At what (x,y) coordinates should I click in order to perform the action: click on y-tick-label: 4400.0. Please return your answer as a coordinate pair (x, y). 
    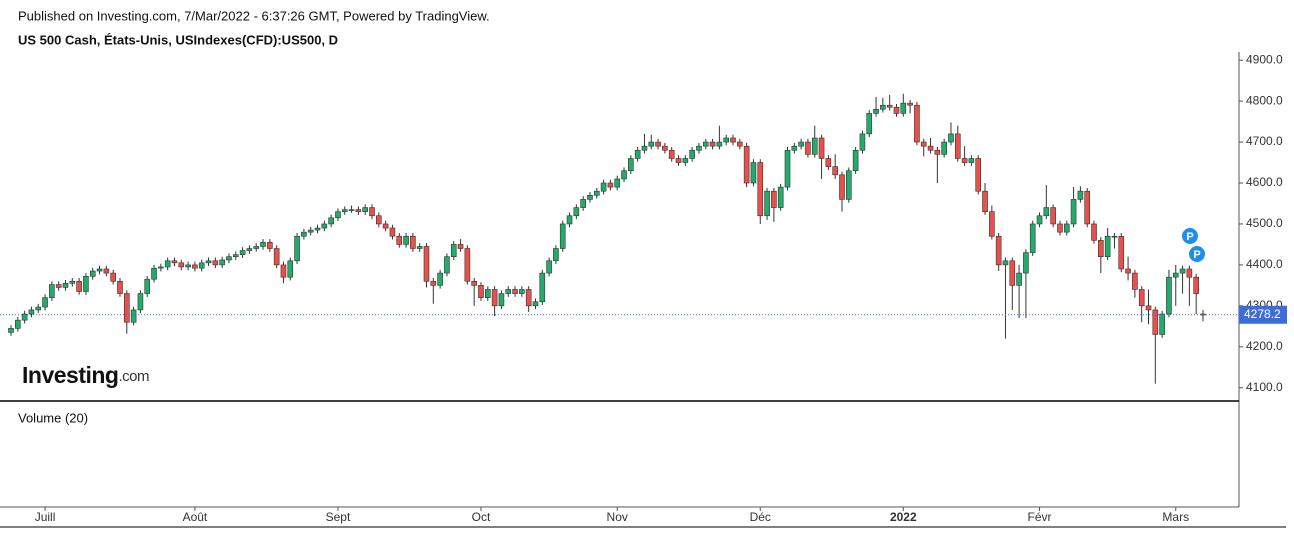
    Looking at the image, I should click on (1264, 264).